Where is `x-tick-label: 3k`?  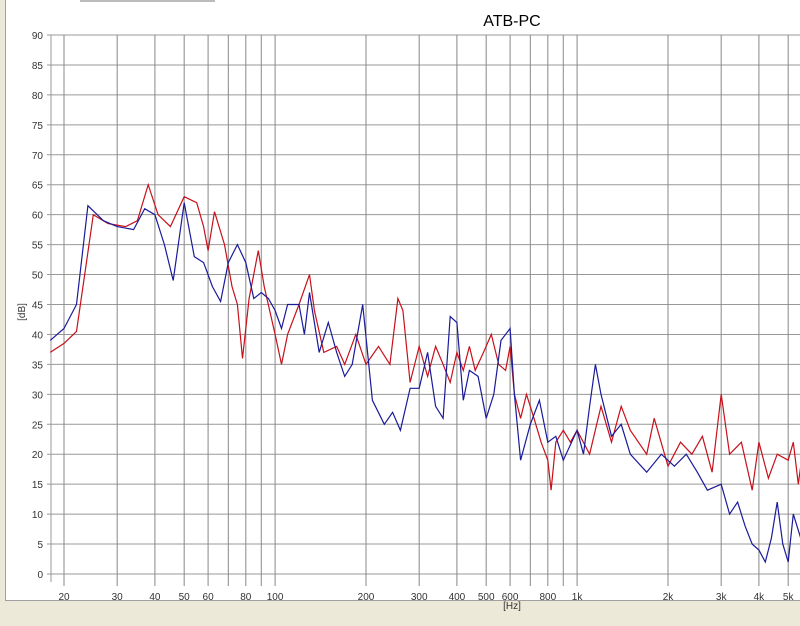 x-tick-label: 3k is located at coordinates (722, 597).